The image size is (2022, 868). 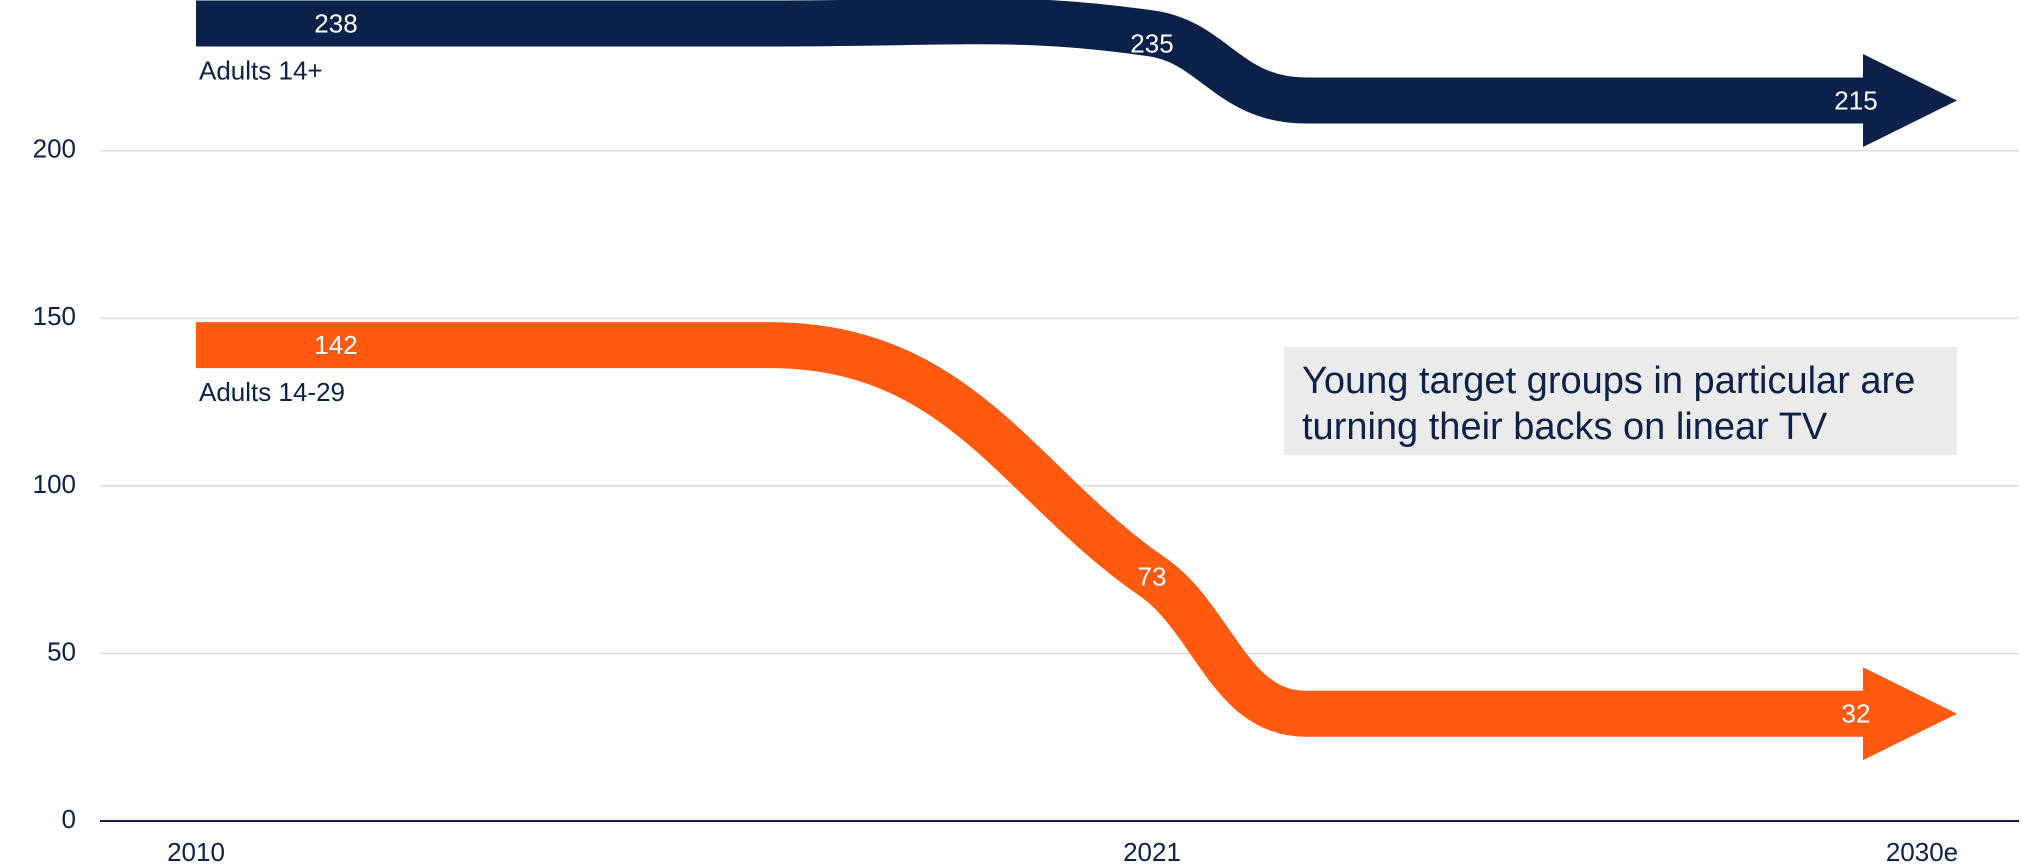 I want to click on y-tick-label: 150, so click(x=54, y=316).